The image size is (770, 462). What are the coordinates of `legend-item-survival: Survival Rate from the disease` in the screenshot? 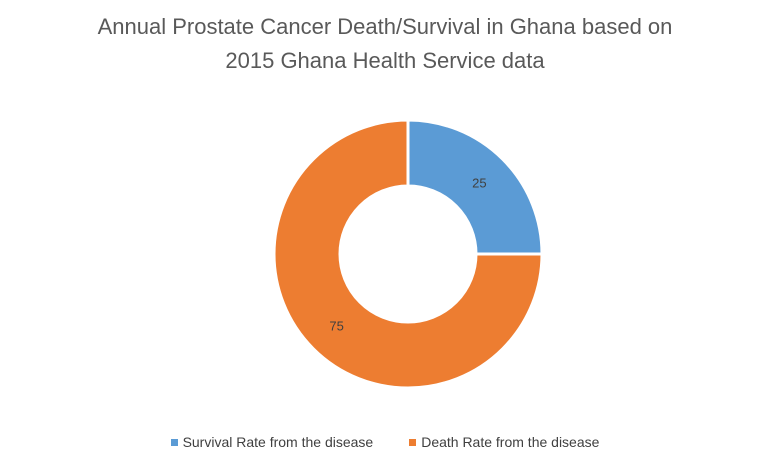 It's located at (272, 442).